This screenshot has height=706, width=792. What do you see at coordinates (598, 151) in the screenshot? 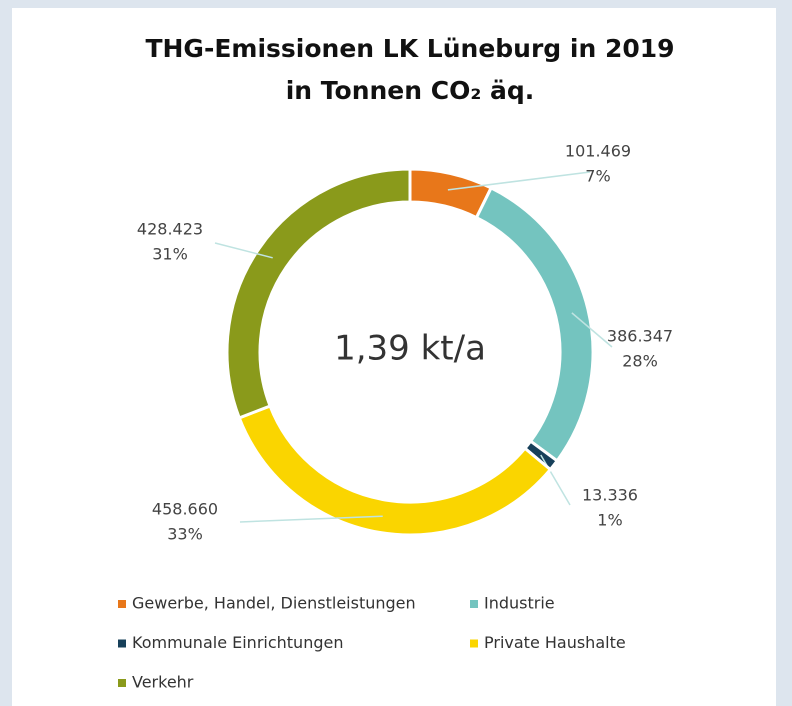
I see `value-label: 101.469` at bounding box center [598, 151].